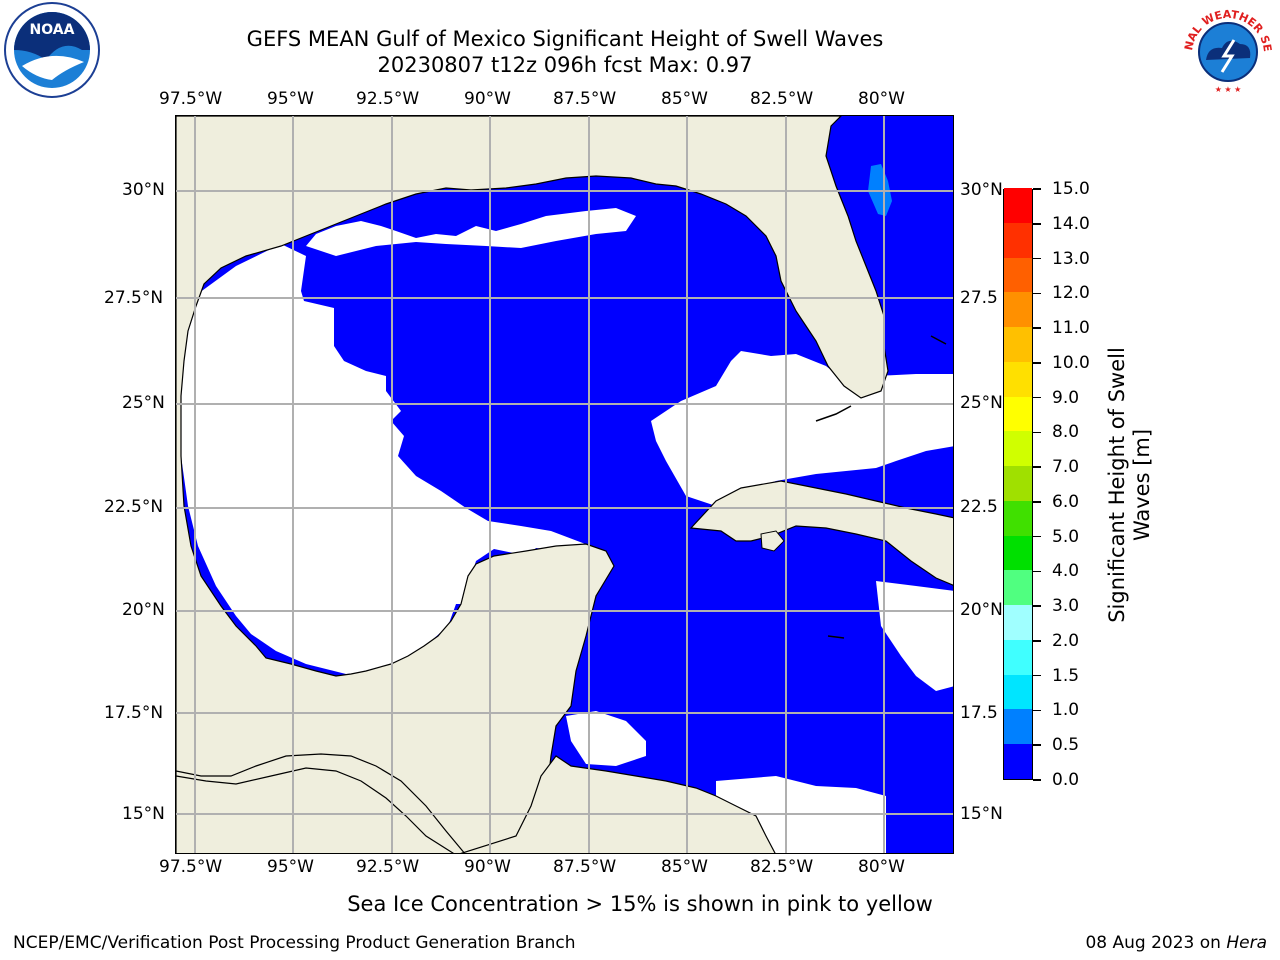 Image resolution: width=1280 pixels, height=960 pixels. I want to click on colorbar-tick-label: 2.0, so click(1066, 640).